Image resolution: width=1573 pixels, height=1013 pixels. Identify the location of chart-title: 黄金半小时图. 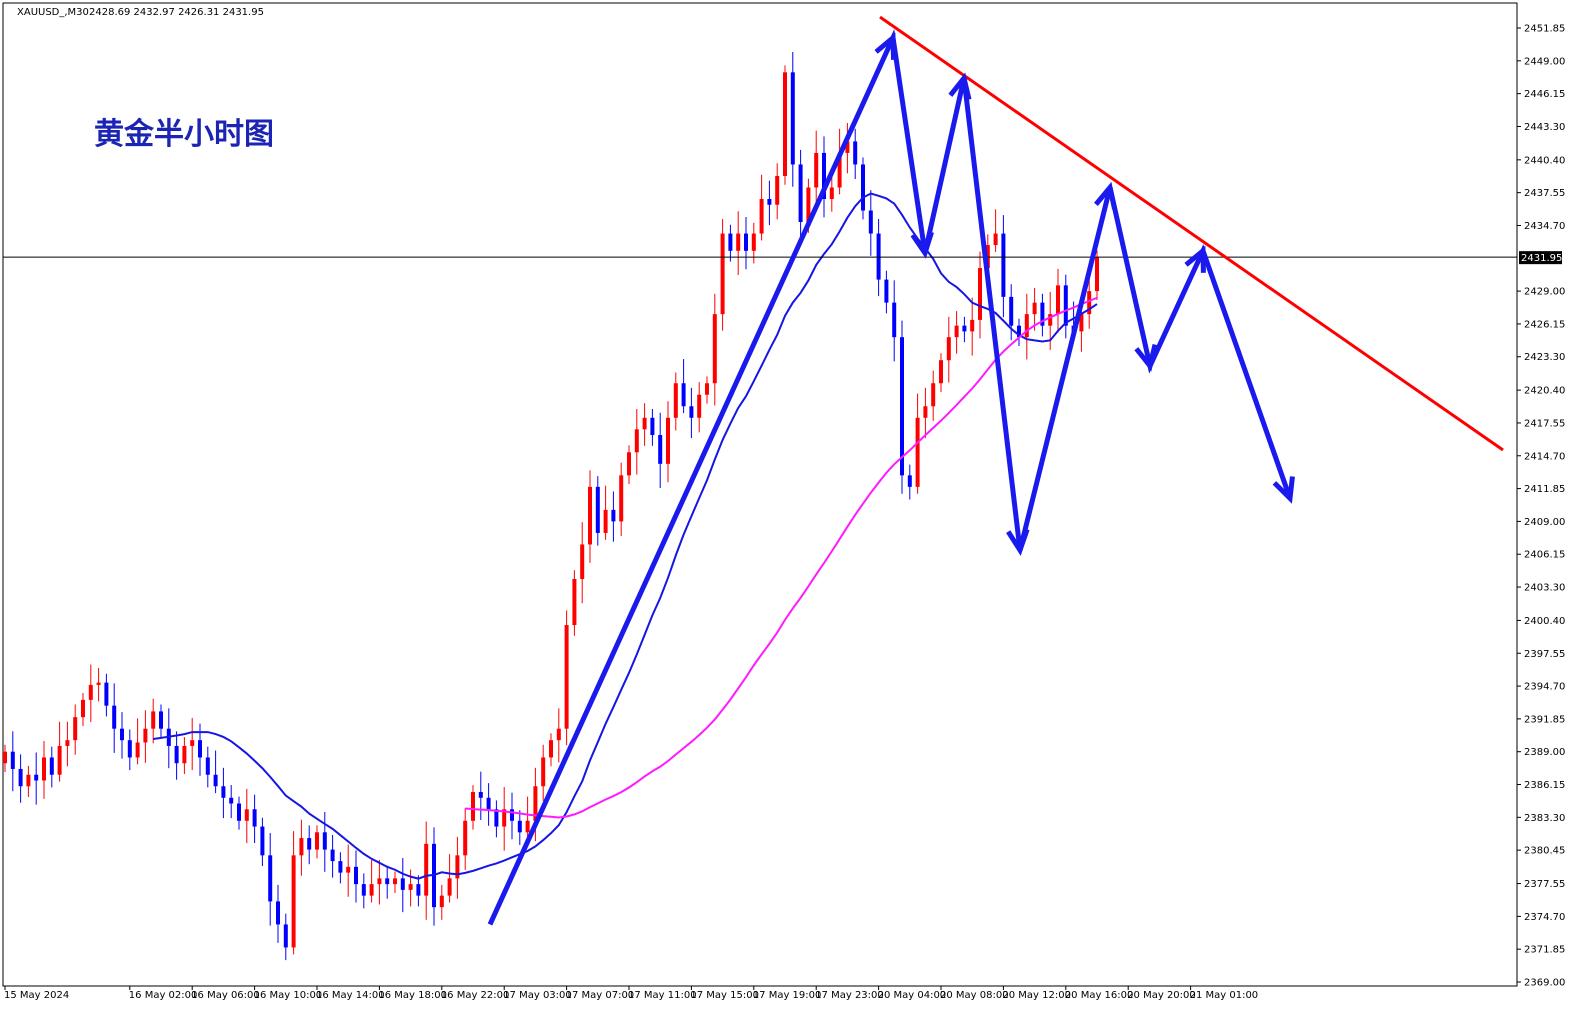
(184, 134).